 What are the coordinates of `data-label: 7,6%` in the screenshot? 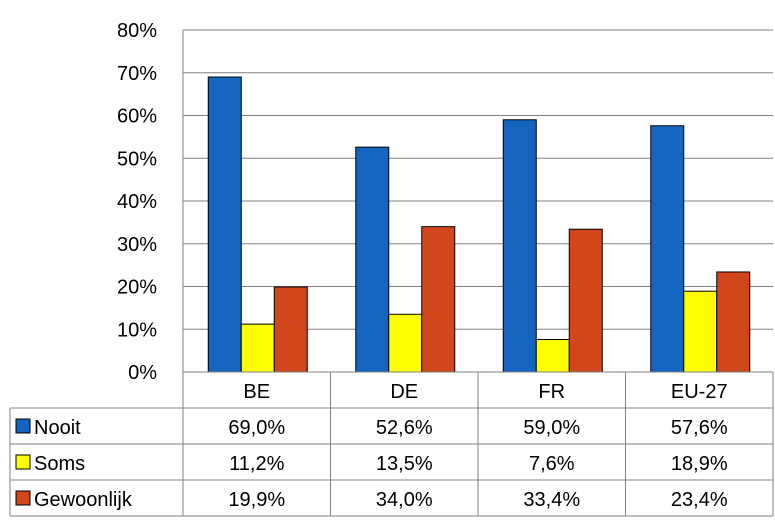 It's located at (552, 464).